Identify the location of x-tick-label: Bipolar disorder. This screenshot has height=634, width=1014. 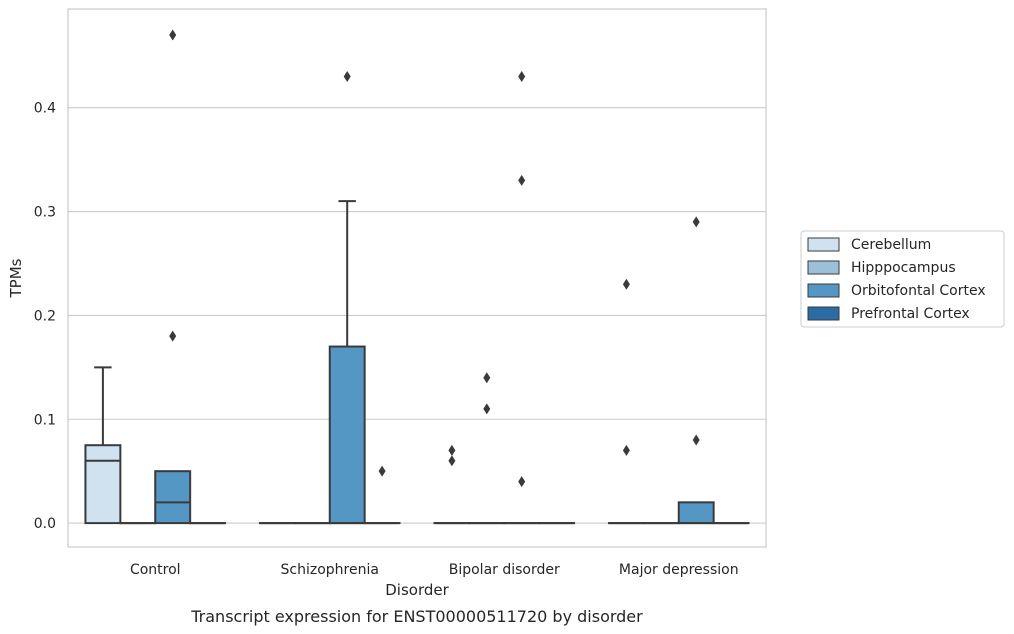
(504, 570).